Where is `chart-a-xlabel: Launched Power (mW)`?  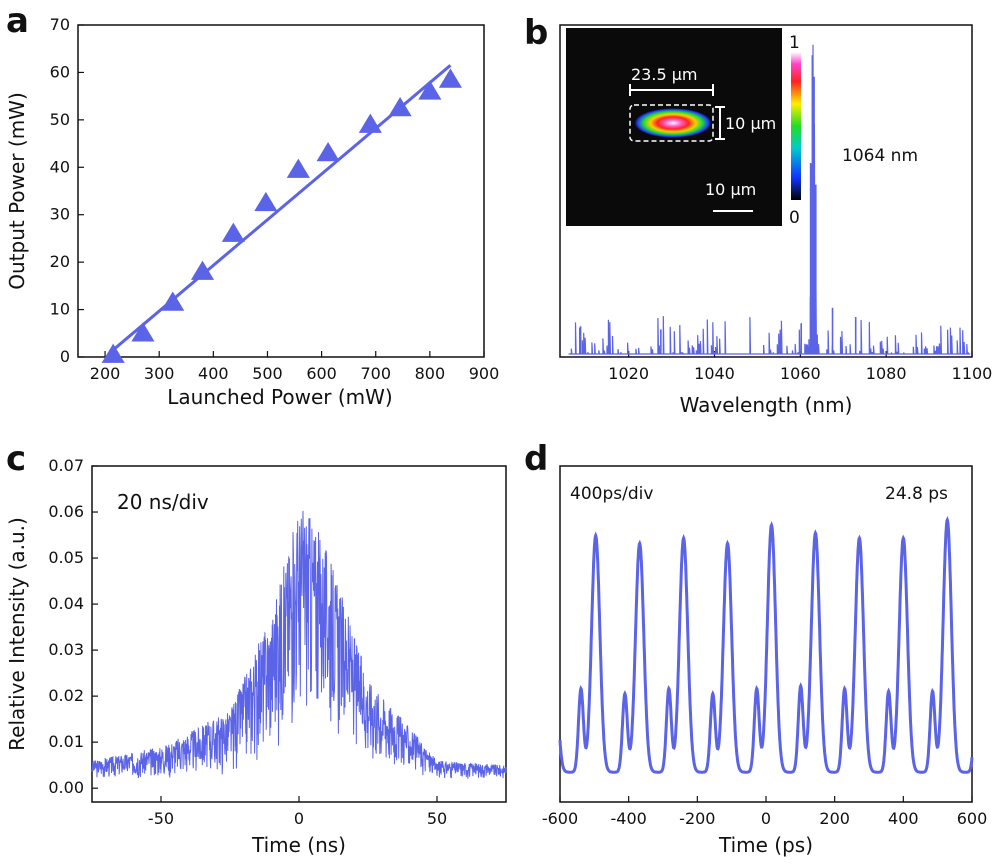
chart-a-xlabel: Launched Power (mW) is located at coordinates (279, 397).